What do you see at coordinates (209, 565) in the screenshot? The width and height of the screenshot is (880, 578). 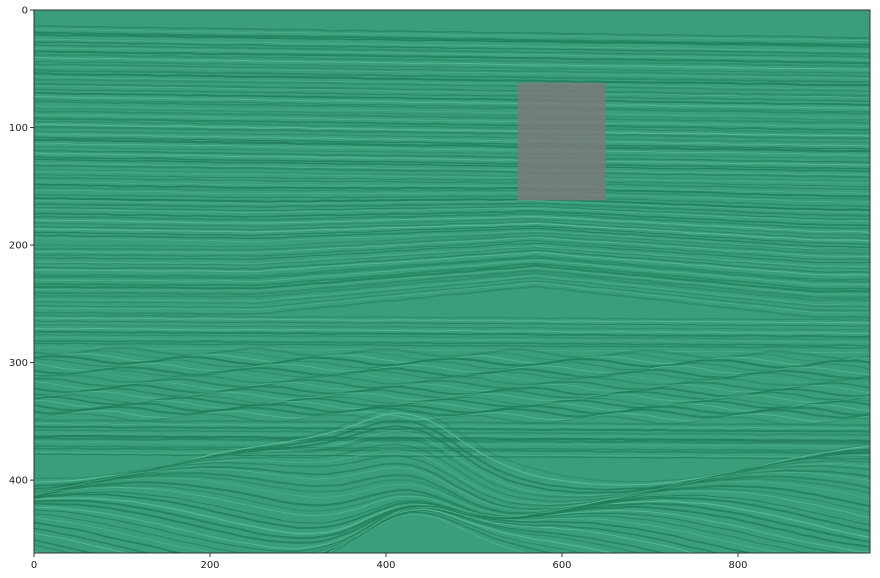 I see `x-tick-label: 200` at bounding box center [209, 565].